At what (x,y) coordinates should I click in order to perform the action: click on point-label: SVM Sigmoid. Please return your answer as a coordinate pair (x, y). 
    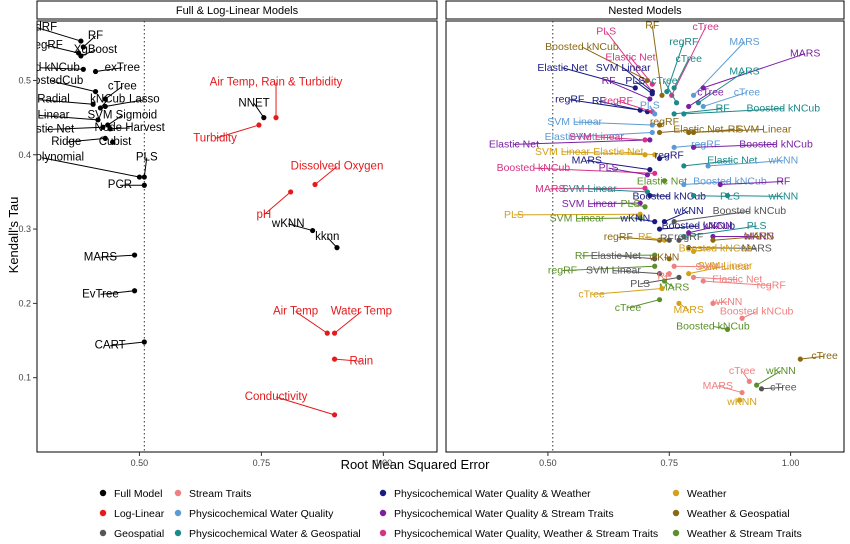
    Looking at the image, I should click on (123, 115).